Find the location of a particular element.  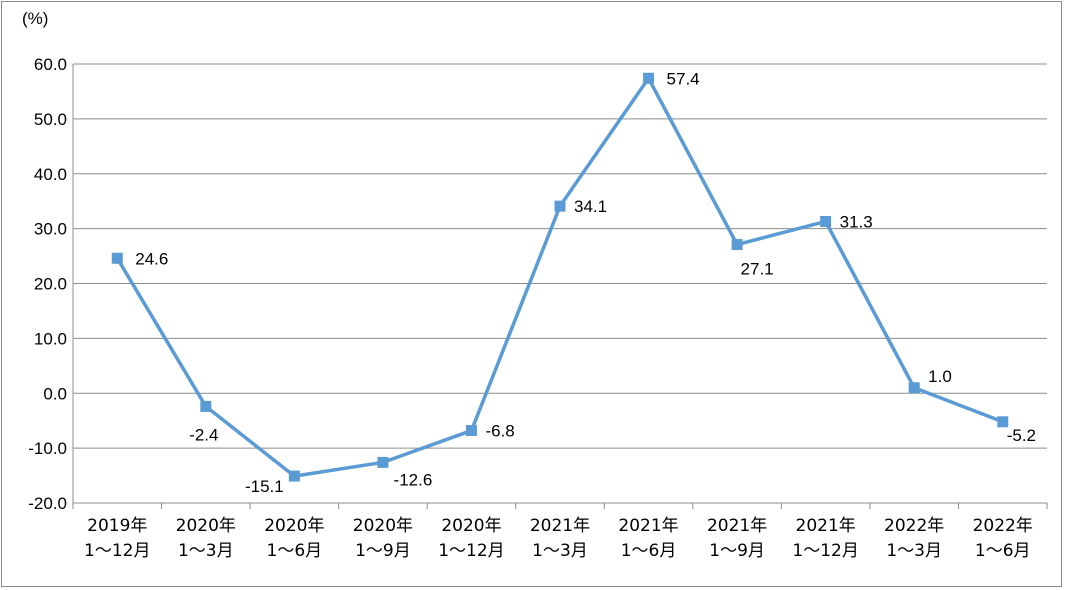

y-tick-label: 0.0 is located at coordinates (55, 393).